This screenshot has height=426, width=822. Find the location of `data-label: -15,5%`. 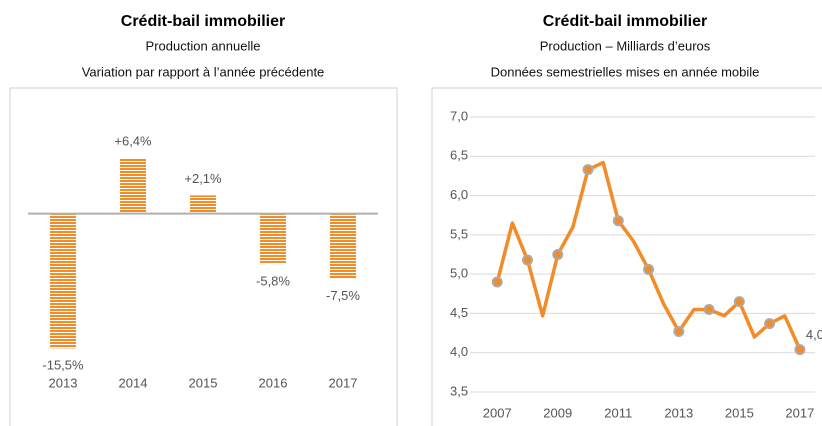

data-label: -15,5% is located at coordinates (63, 365).